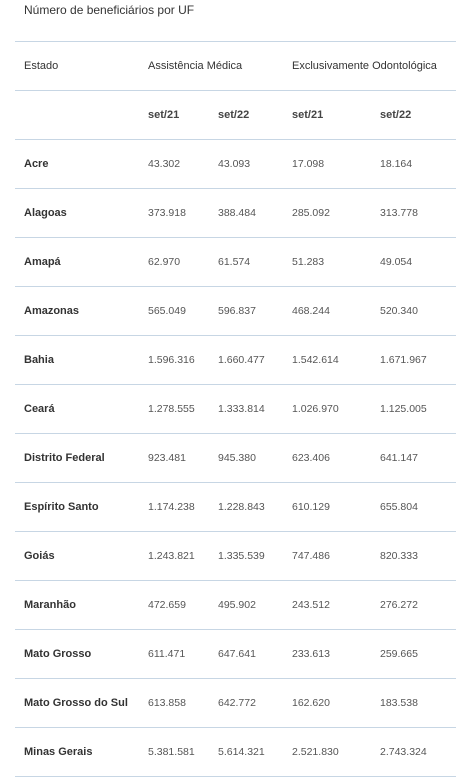 The width and height of the screenshot is (467, 780). Describe the element at coordinates (327, 360) in the screenshot. I see `value-cell: 1.542.614` at that location.